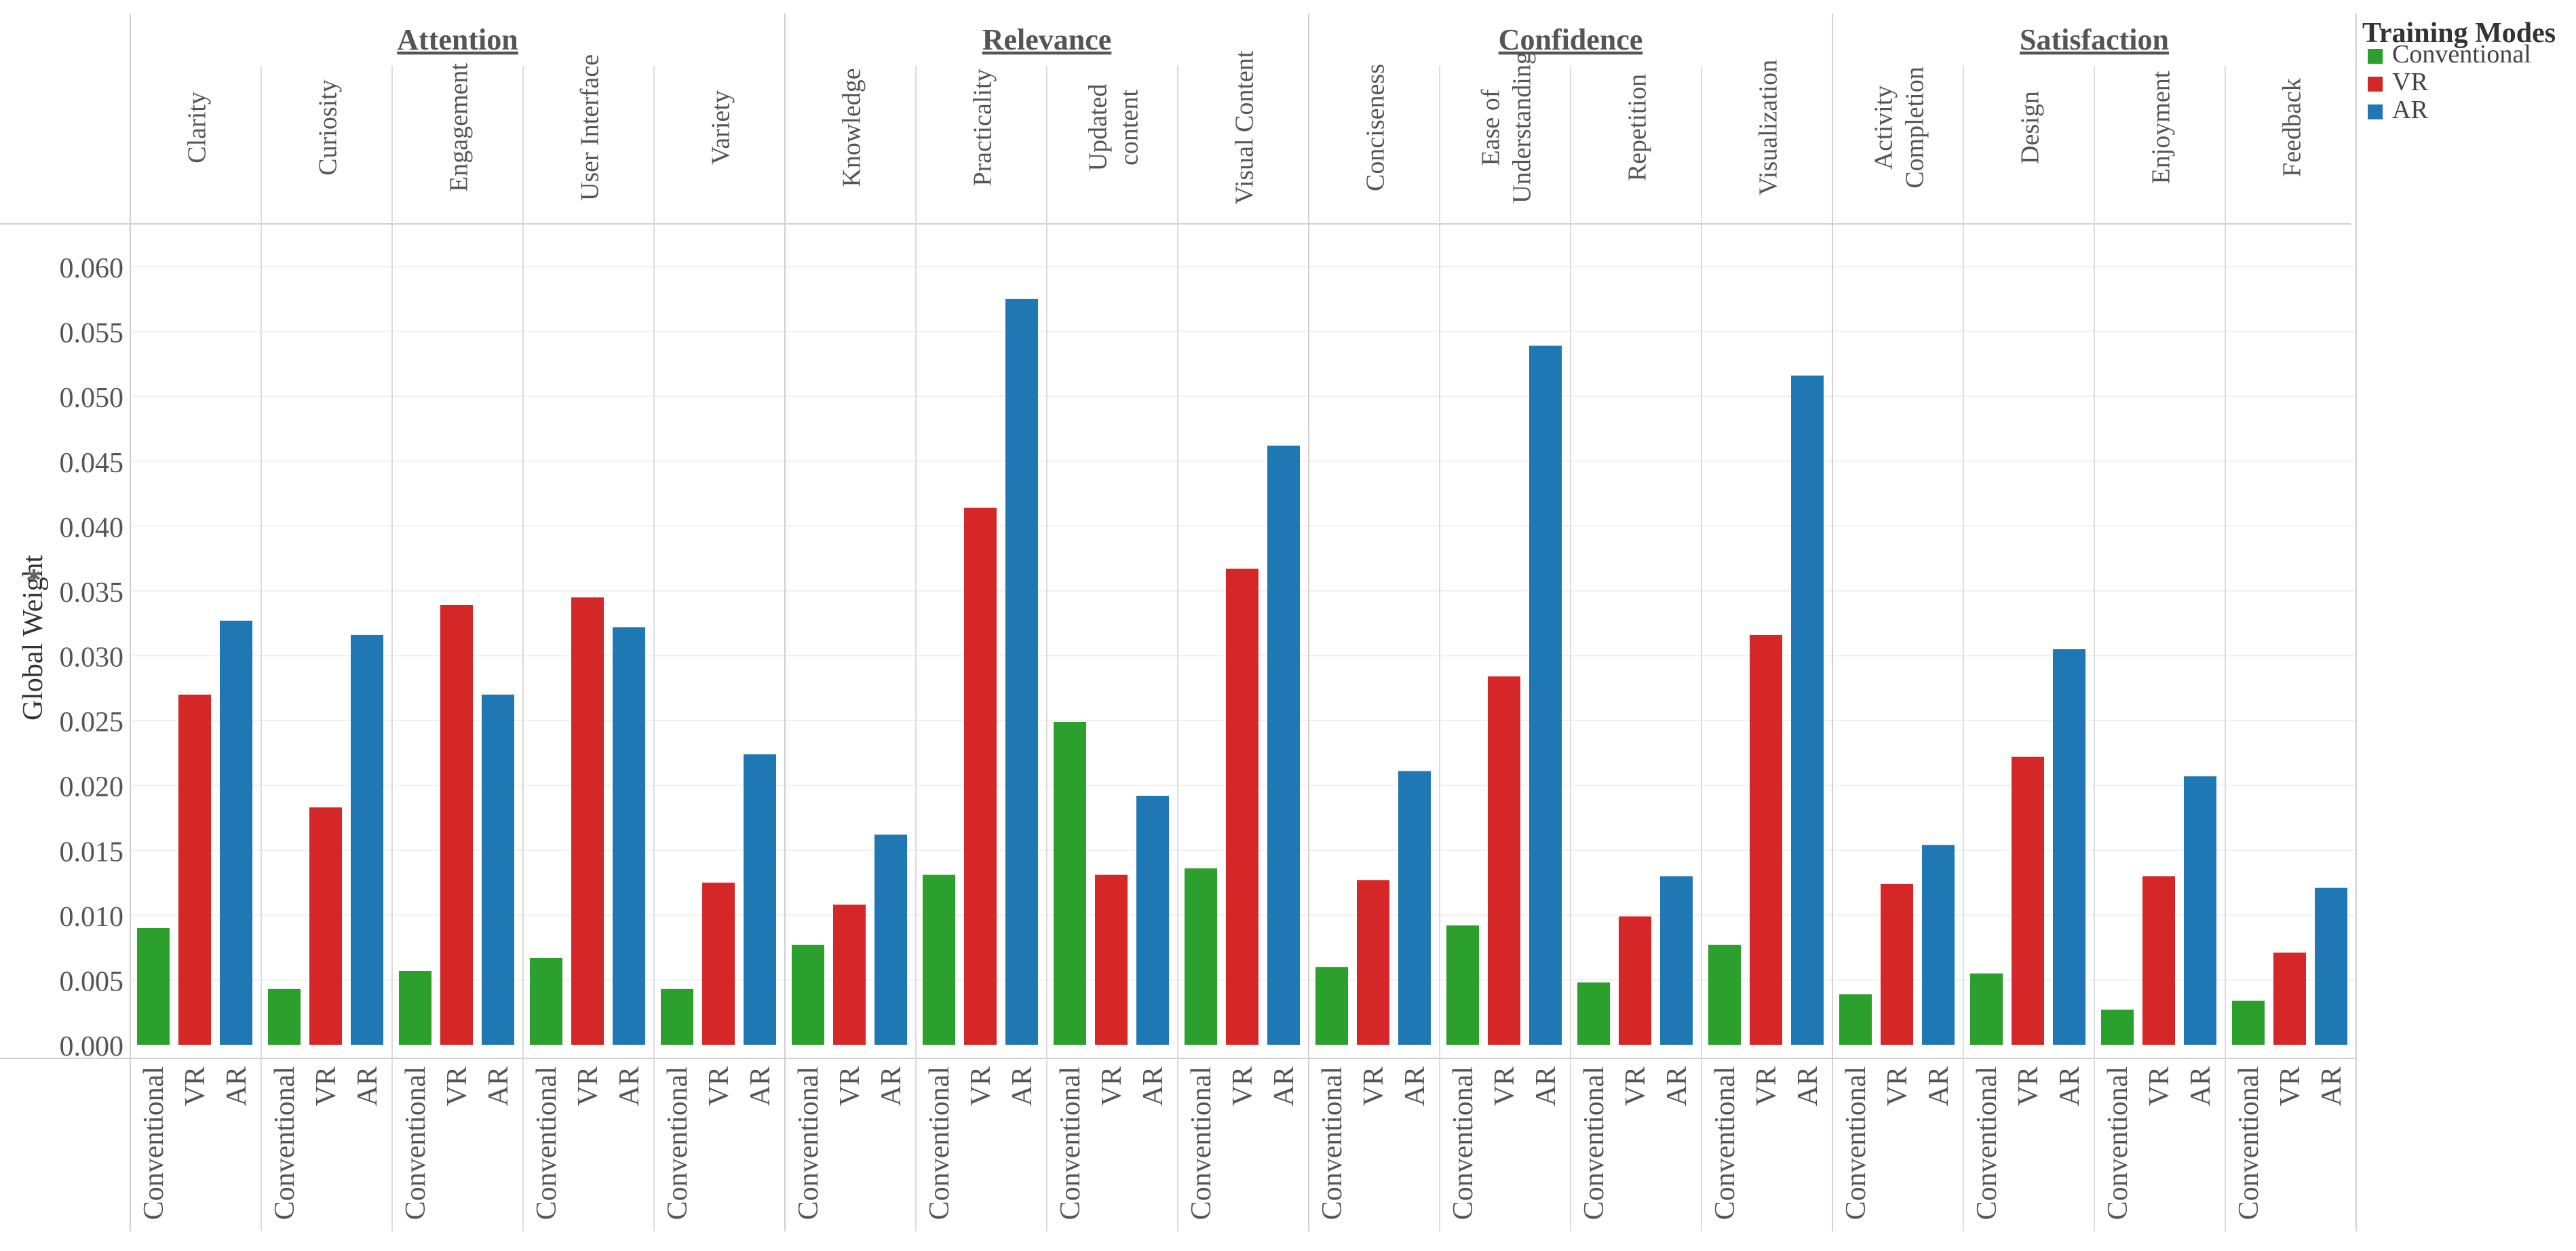  What do you see at coordinates (92, 528) in the screenshot?
I see `y-tick-label: 0.040` at bounding box center [92, 528].